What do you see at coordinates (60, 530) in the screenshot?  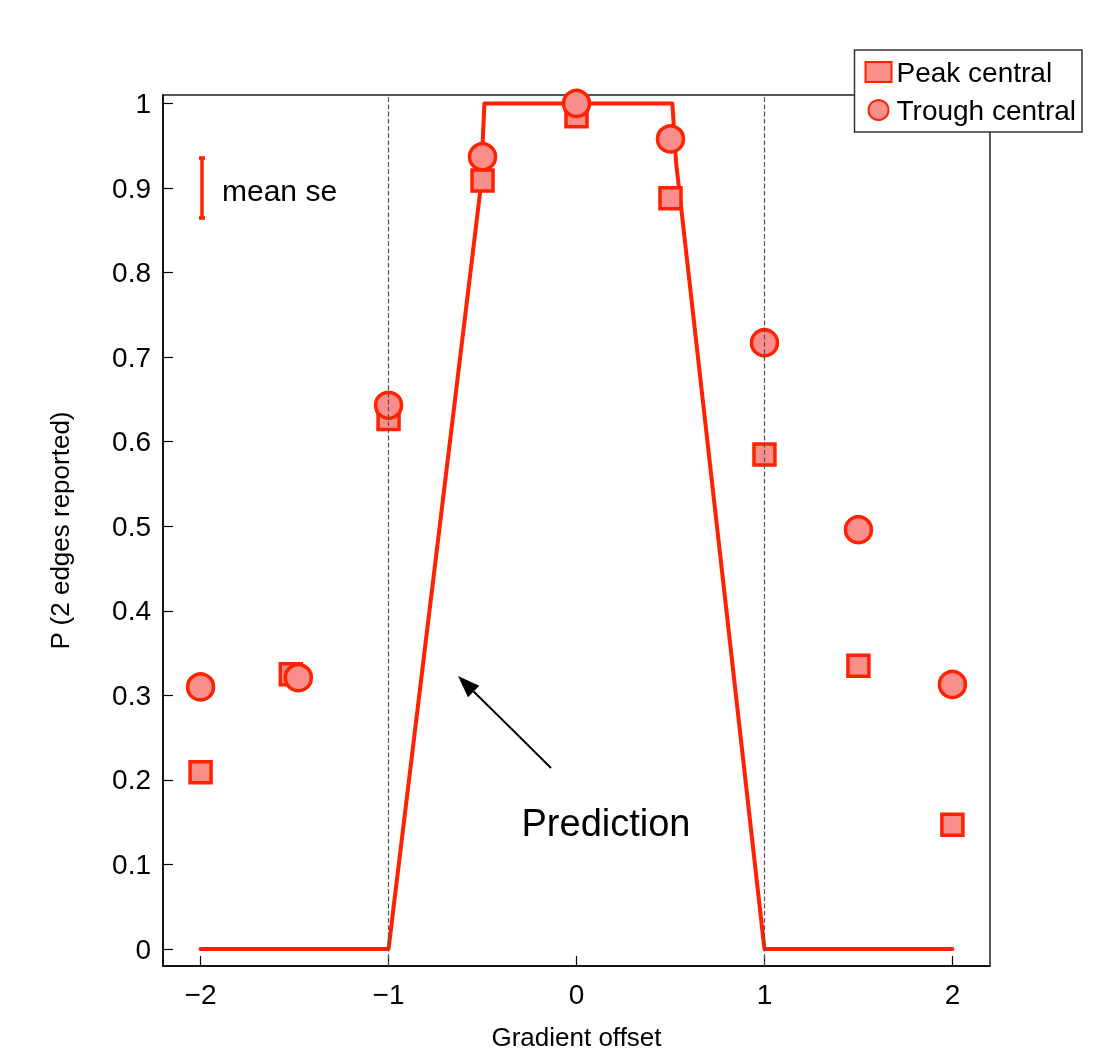 I see `y-axis-title: P (2 edges reported)` at bounding box center [60, 530].